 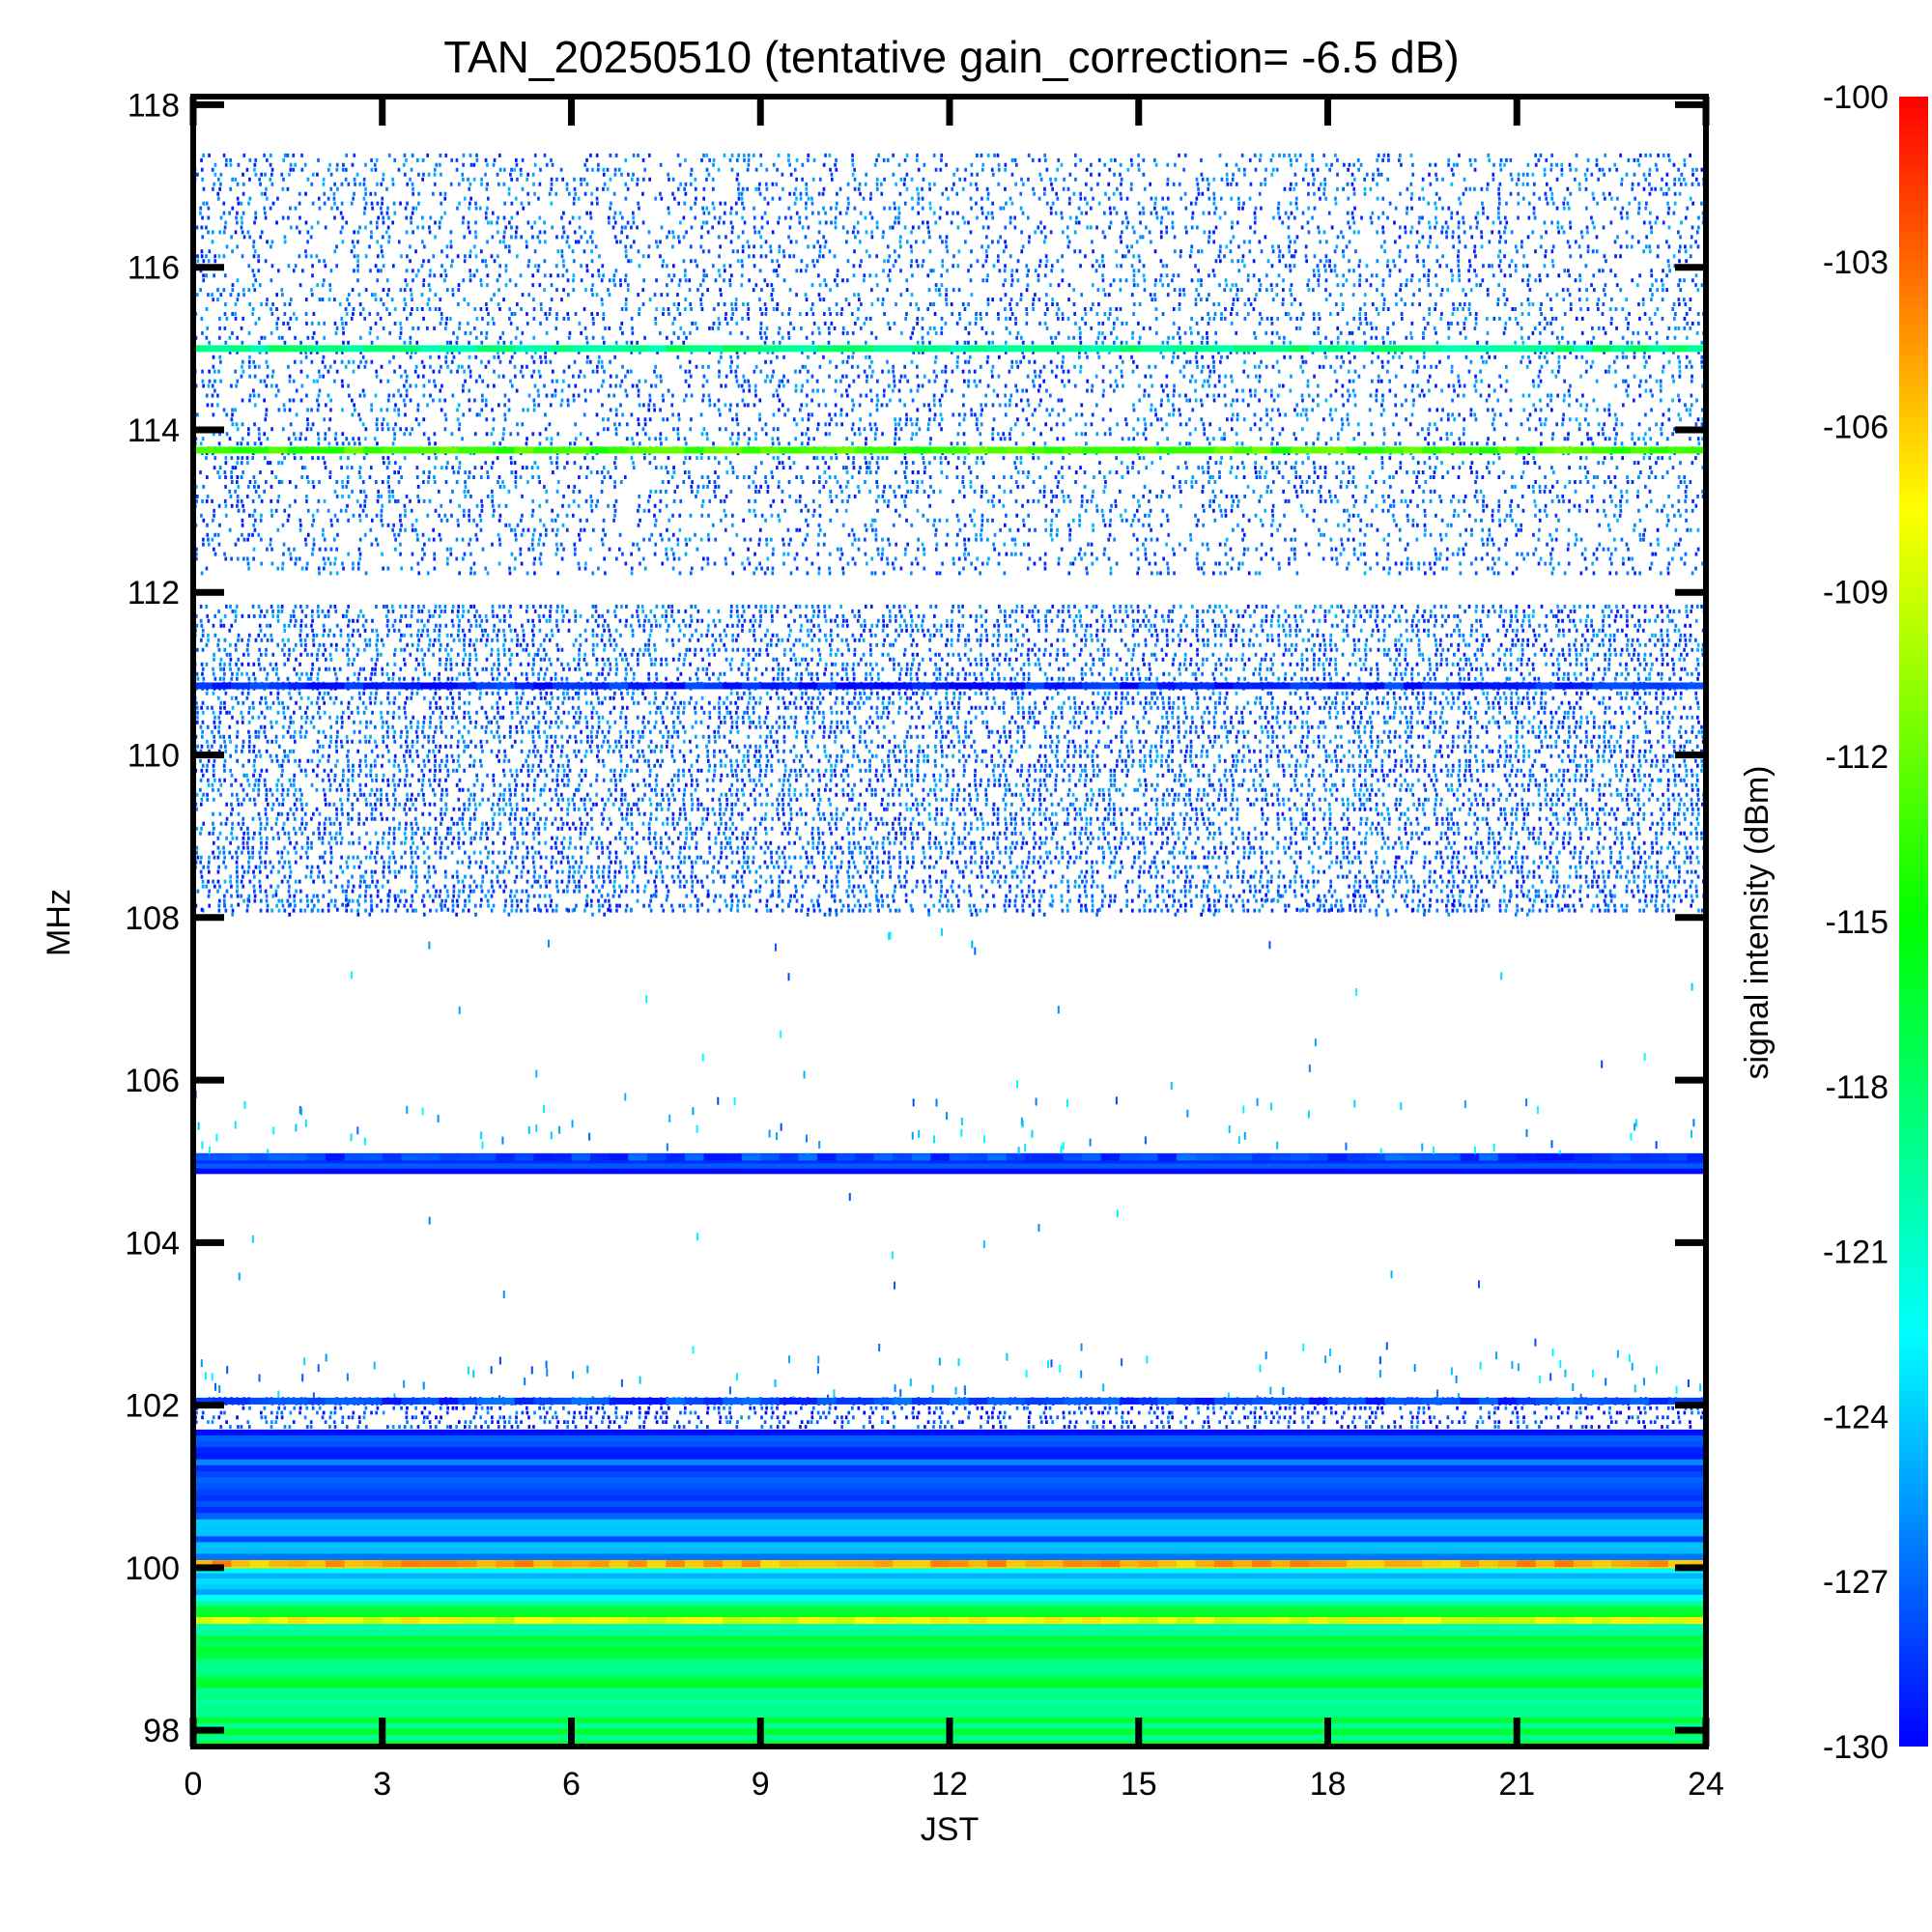 I want to click on colorbar-tick-label: -130, so click(x=1856, y=1747).